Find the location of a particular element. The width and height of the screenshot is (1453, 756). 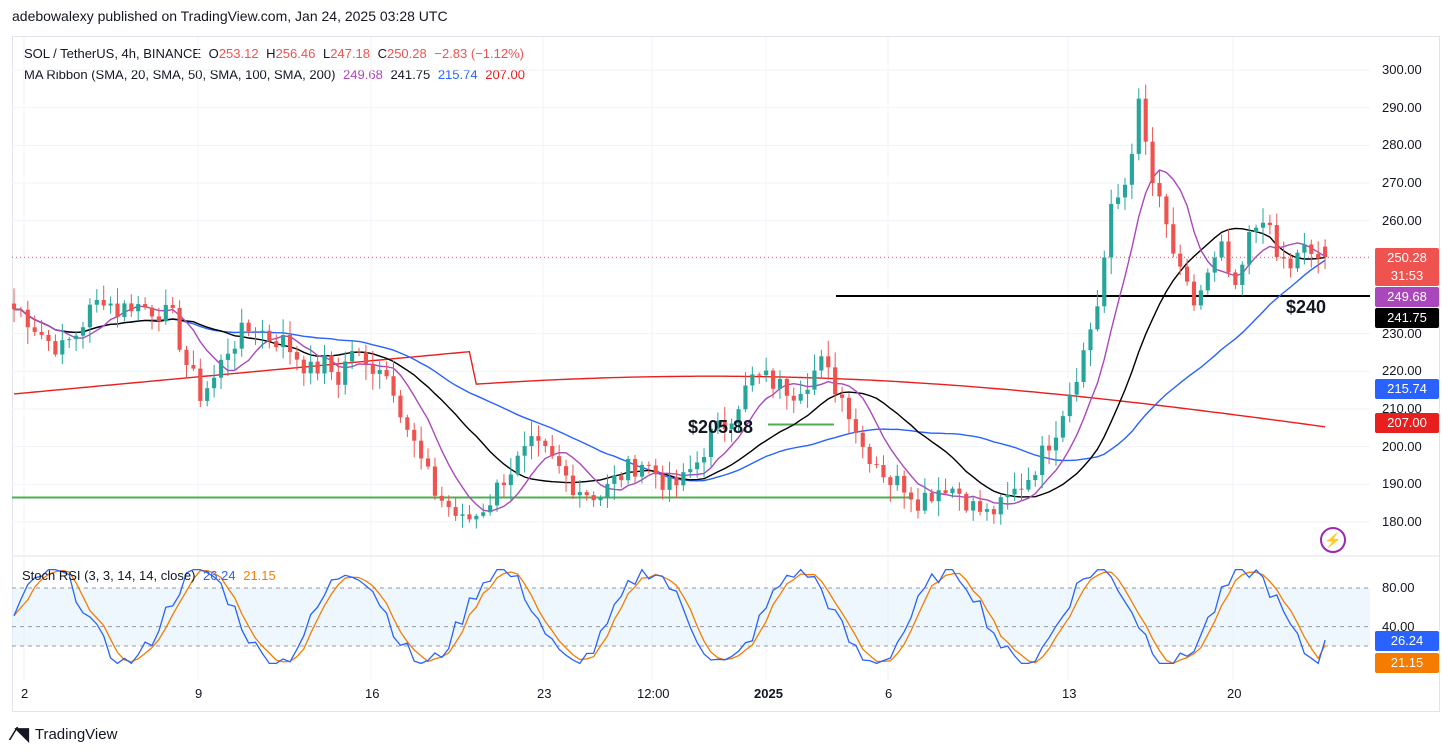

stoch-tick-80: 80.00 is located at coordinates (1398, 587).